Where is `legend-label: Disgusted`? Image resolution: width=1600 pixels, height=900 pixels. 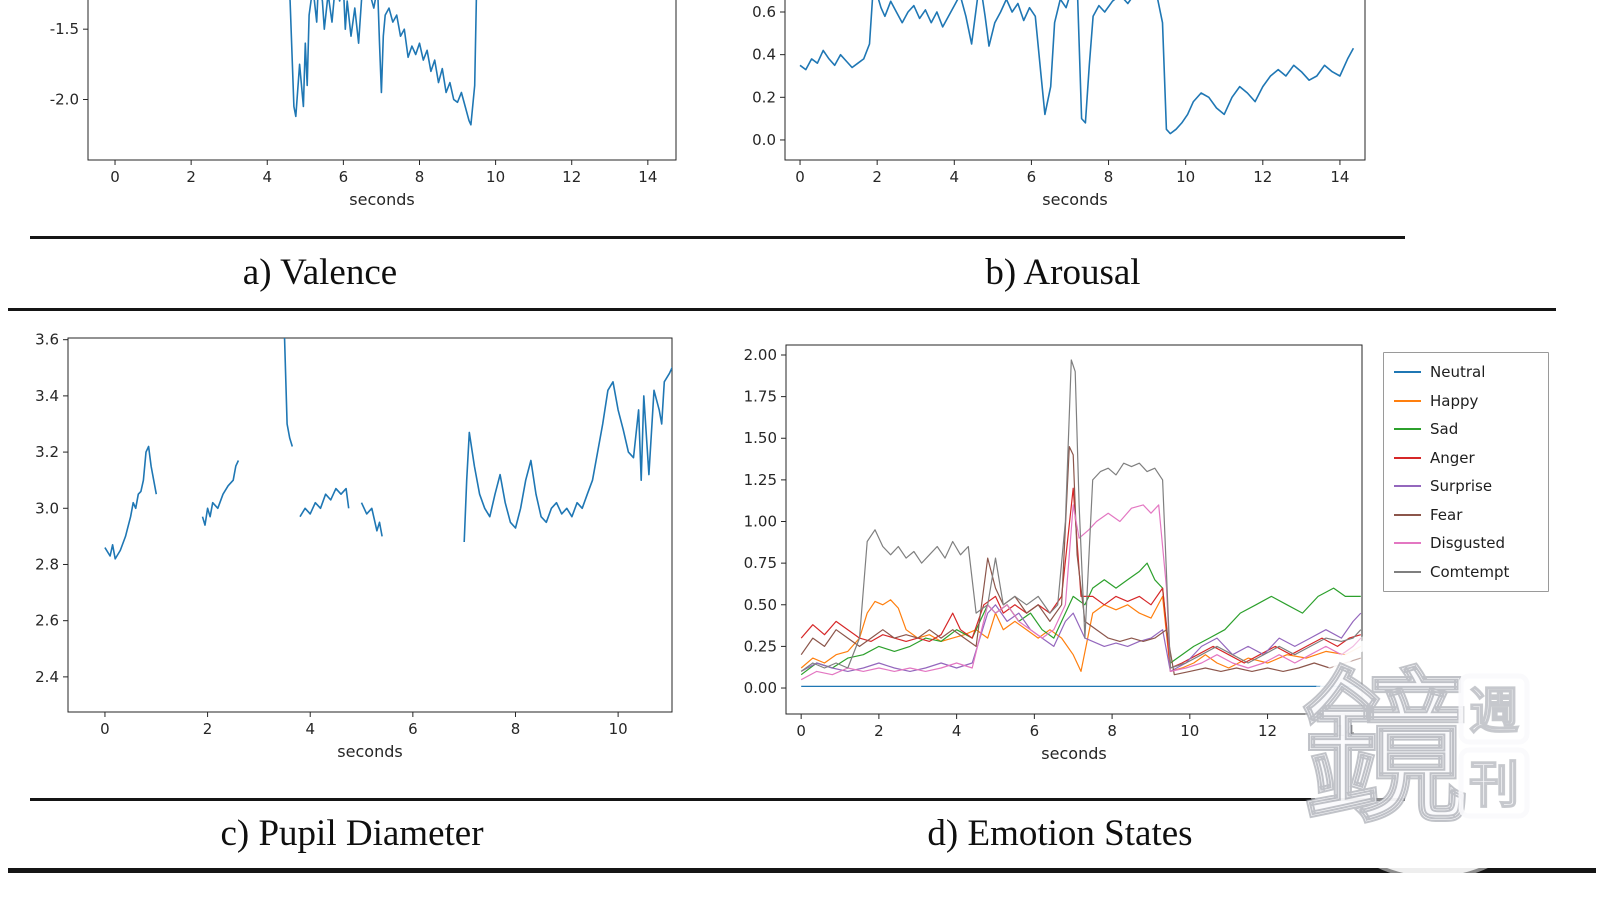
legend-label: Disgusted is located at coordinates (1468, 543).